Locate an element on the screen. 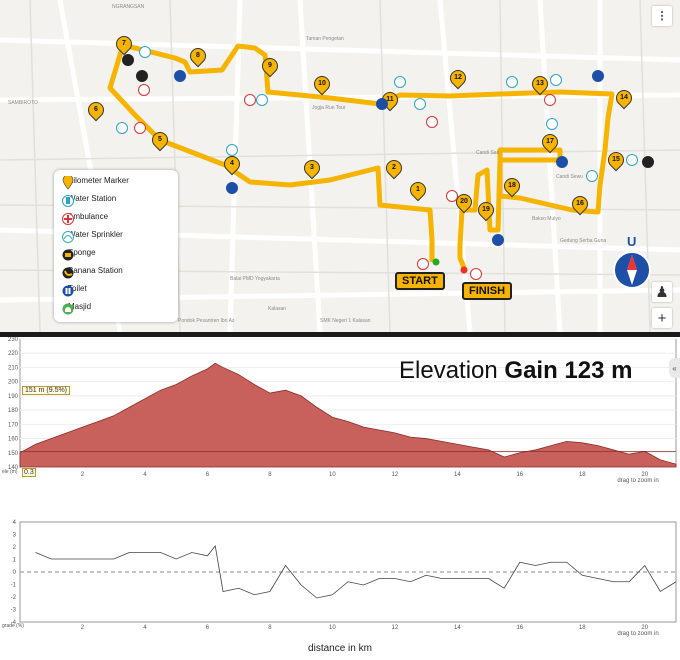 This screenshot has height=660, width=680. grade-y-unit: grade (%) is located at coordinates (13, 626).